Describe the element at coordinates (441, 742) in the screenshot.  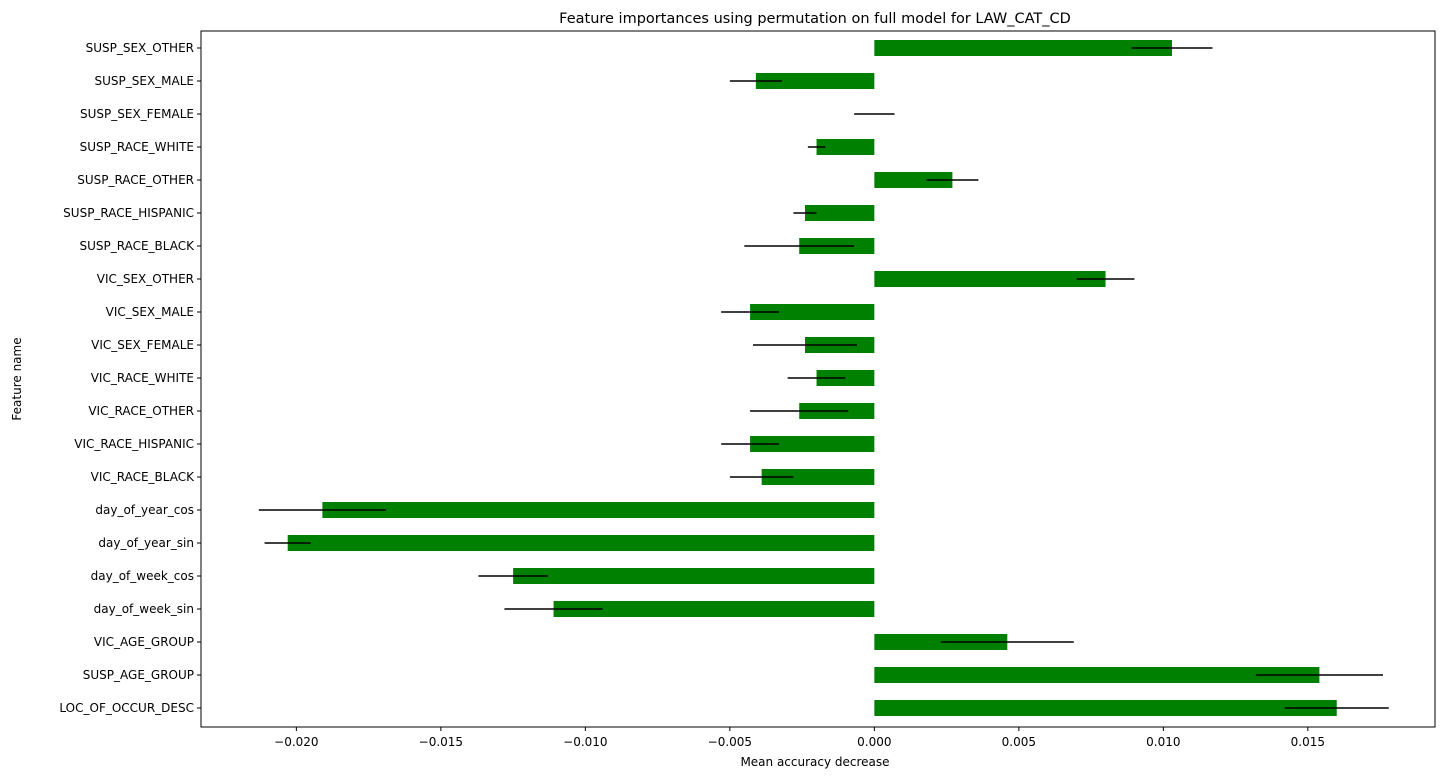
I see `x-tick-label: −0.015` at that location.